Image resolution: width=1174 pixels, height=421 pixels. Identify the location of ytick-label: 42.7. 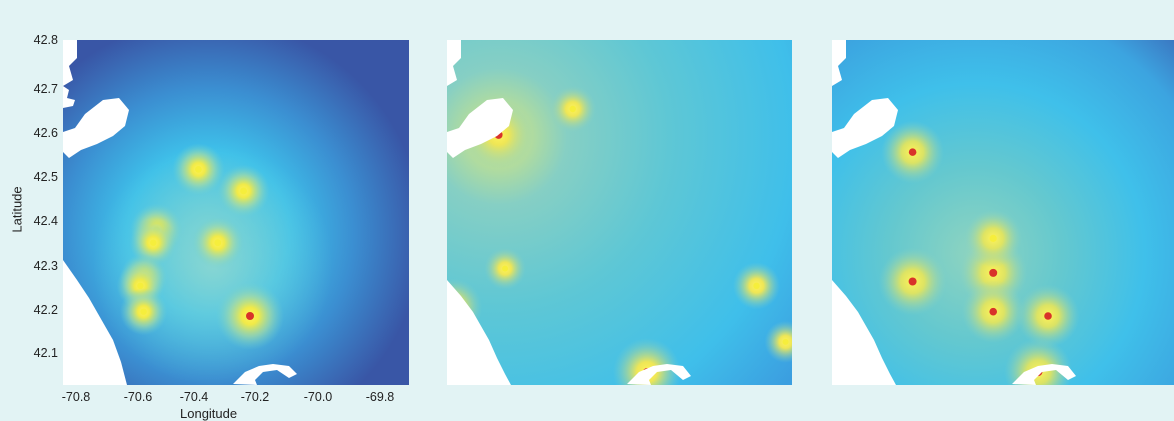
(45, 89).